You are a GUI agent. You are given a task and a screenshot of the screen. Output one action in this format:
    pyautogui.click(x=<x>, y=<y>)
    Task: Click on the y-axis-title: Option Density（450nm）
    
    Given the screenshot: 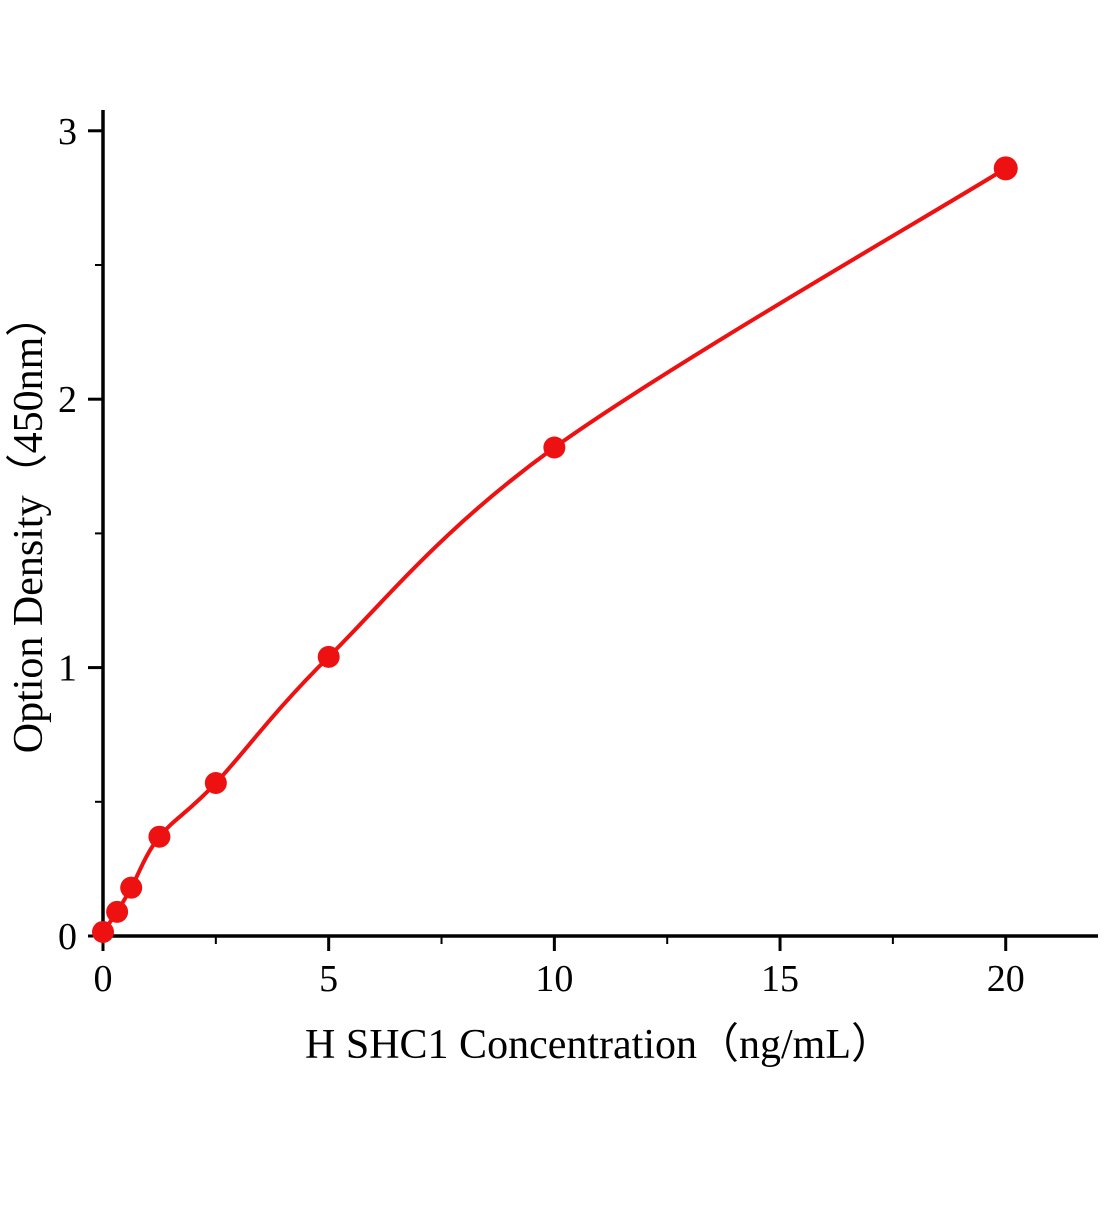 What is the action you would take?
    pyautogui.click(x=29, y=524)
    